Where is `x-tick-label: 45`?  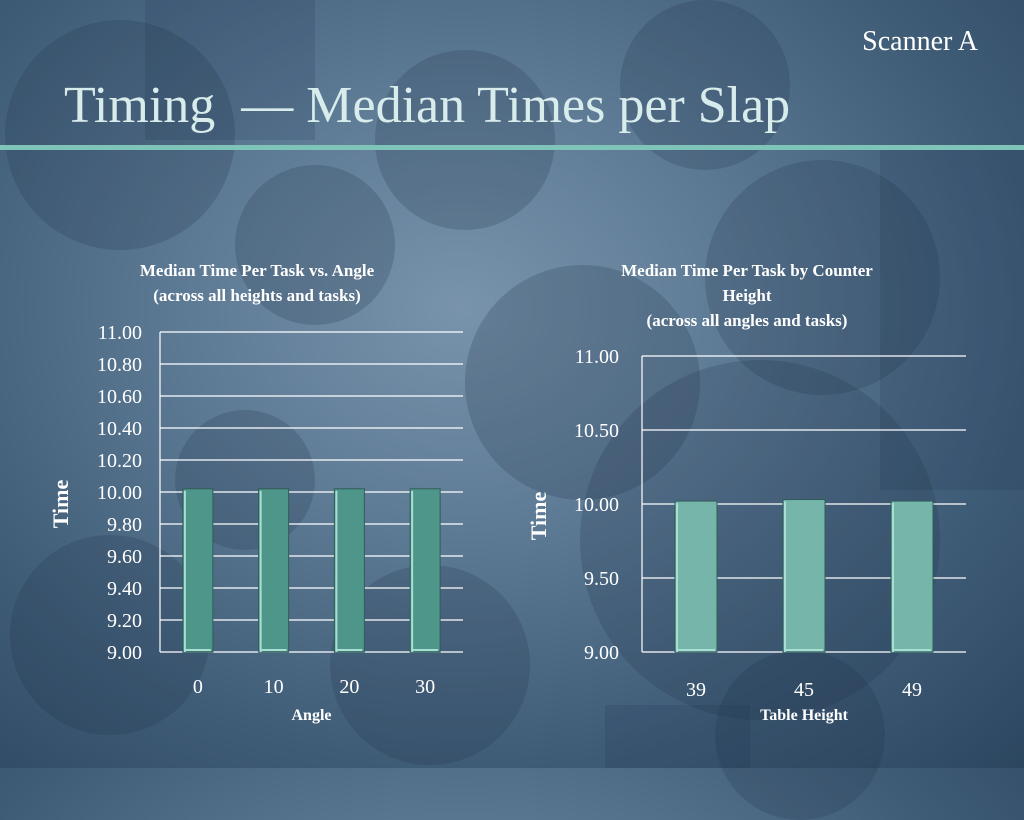
x-tick-label: 45 is located at coordinates (804, 690).